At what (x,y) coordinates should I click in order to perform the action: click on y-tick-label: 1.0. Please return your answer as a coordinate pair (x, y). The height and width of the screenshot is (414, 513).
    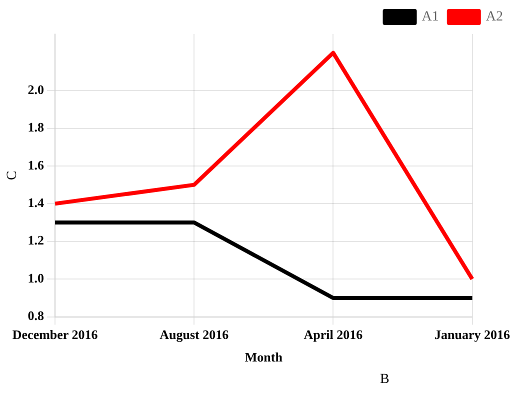
    Looking at the image, I should click on (36, 278).